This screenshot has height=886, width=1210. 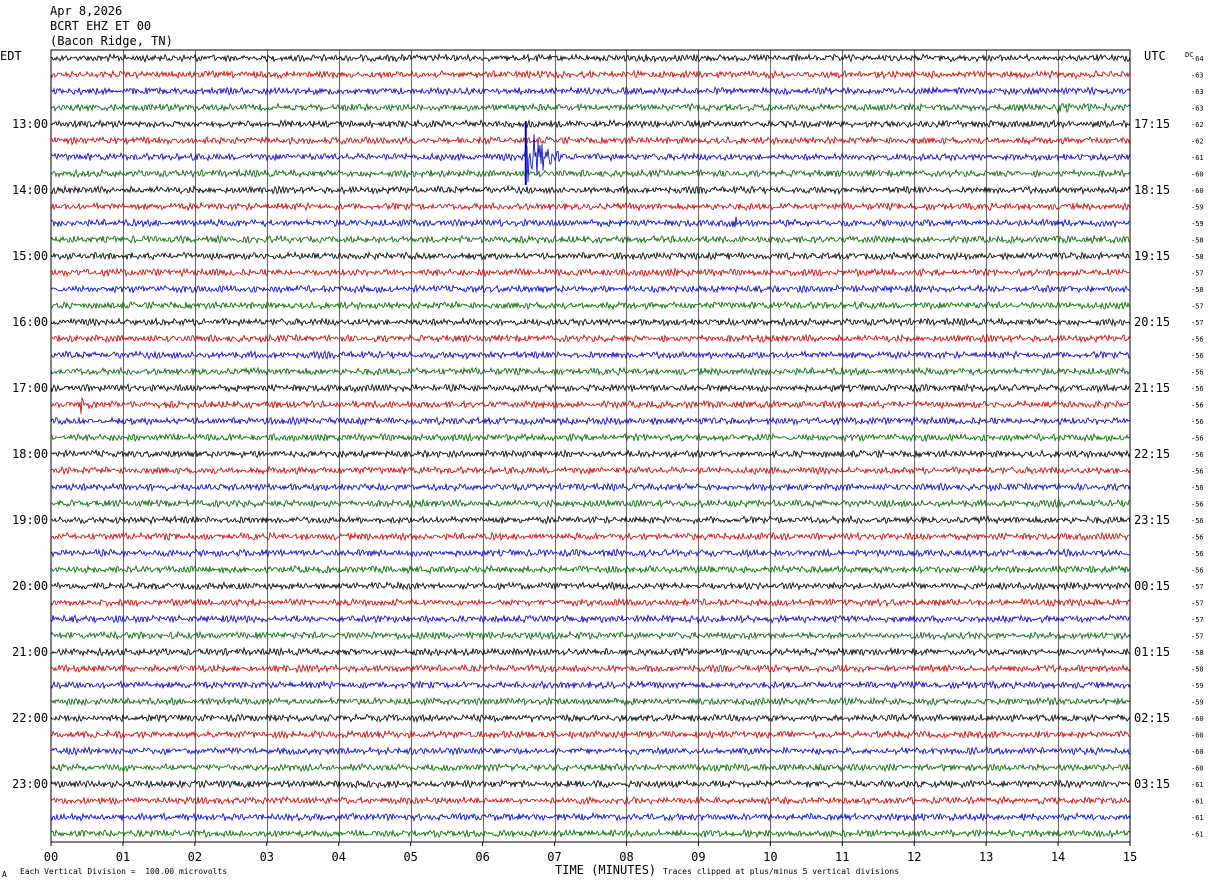 I want to click on x-tick-label: 08, so click(x=626, y=857).